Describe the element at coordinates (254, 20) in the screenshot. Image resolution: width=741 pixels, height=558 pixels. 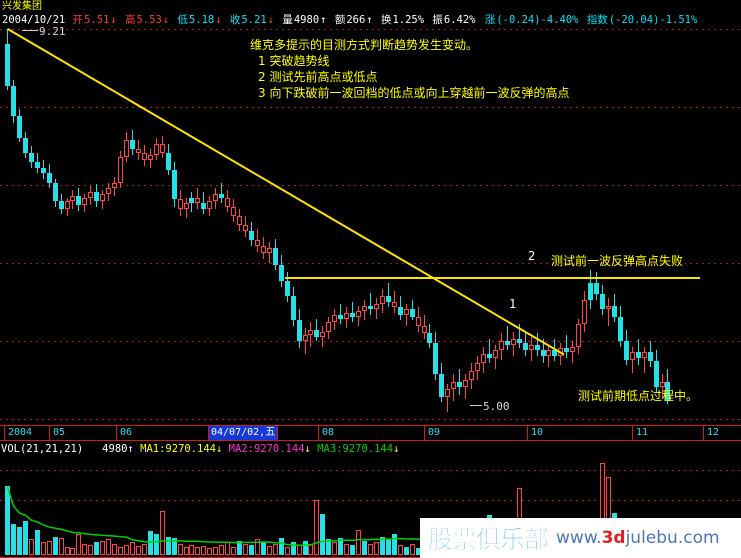
I see `quote-item-value: 5.21` at that location.